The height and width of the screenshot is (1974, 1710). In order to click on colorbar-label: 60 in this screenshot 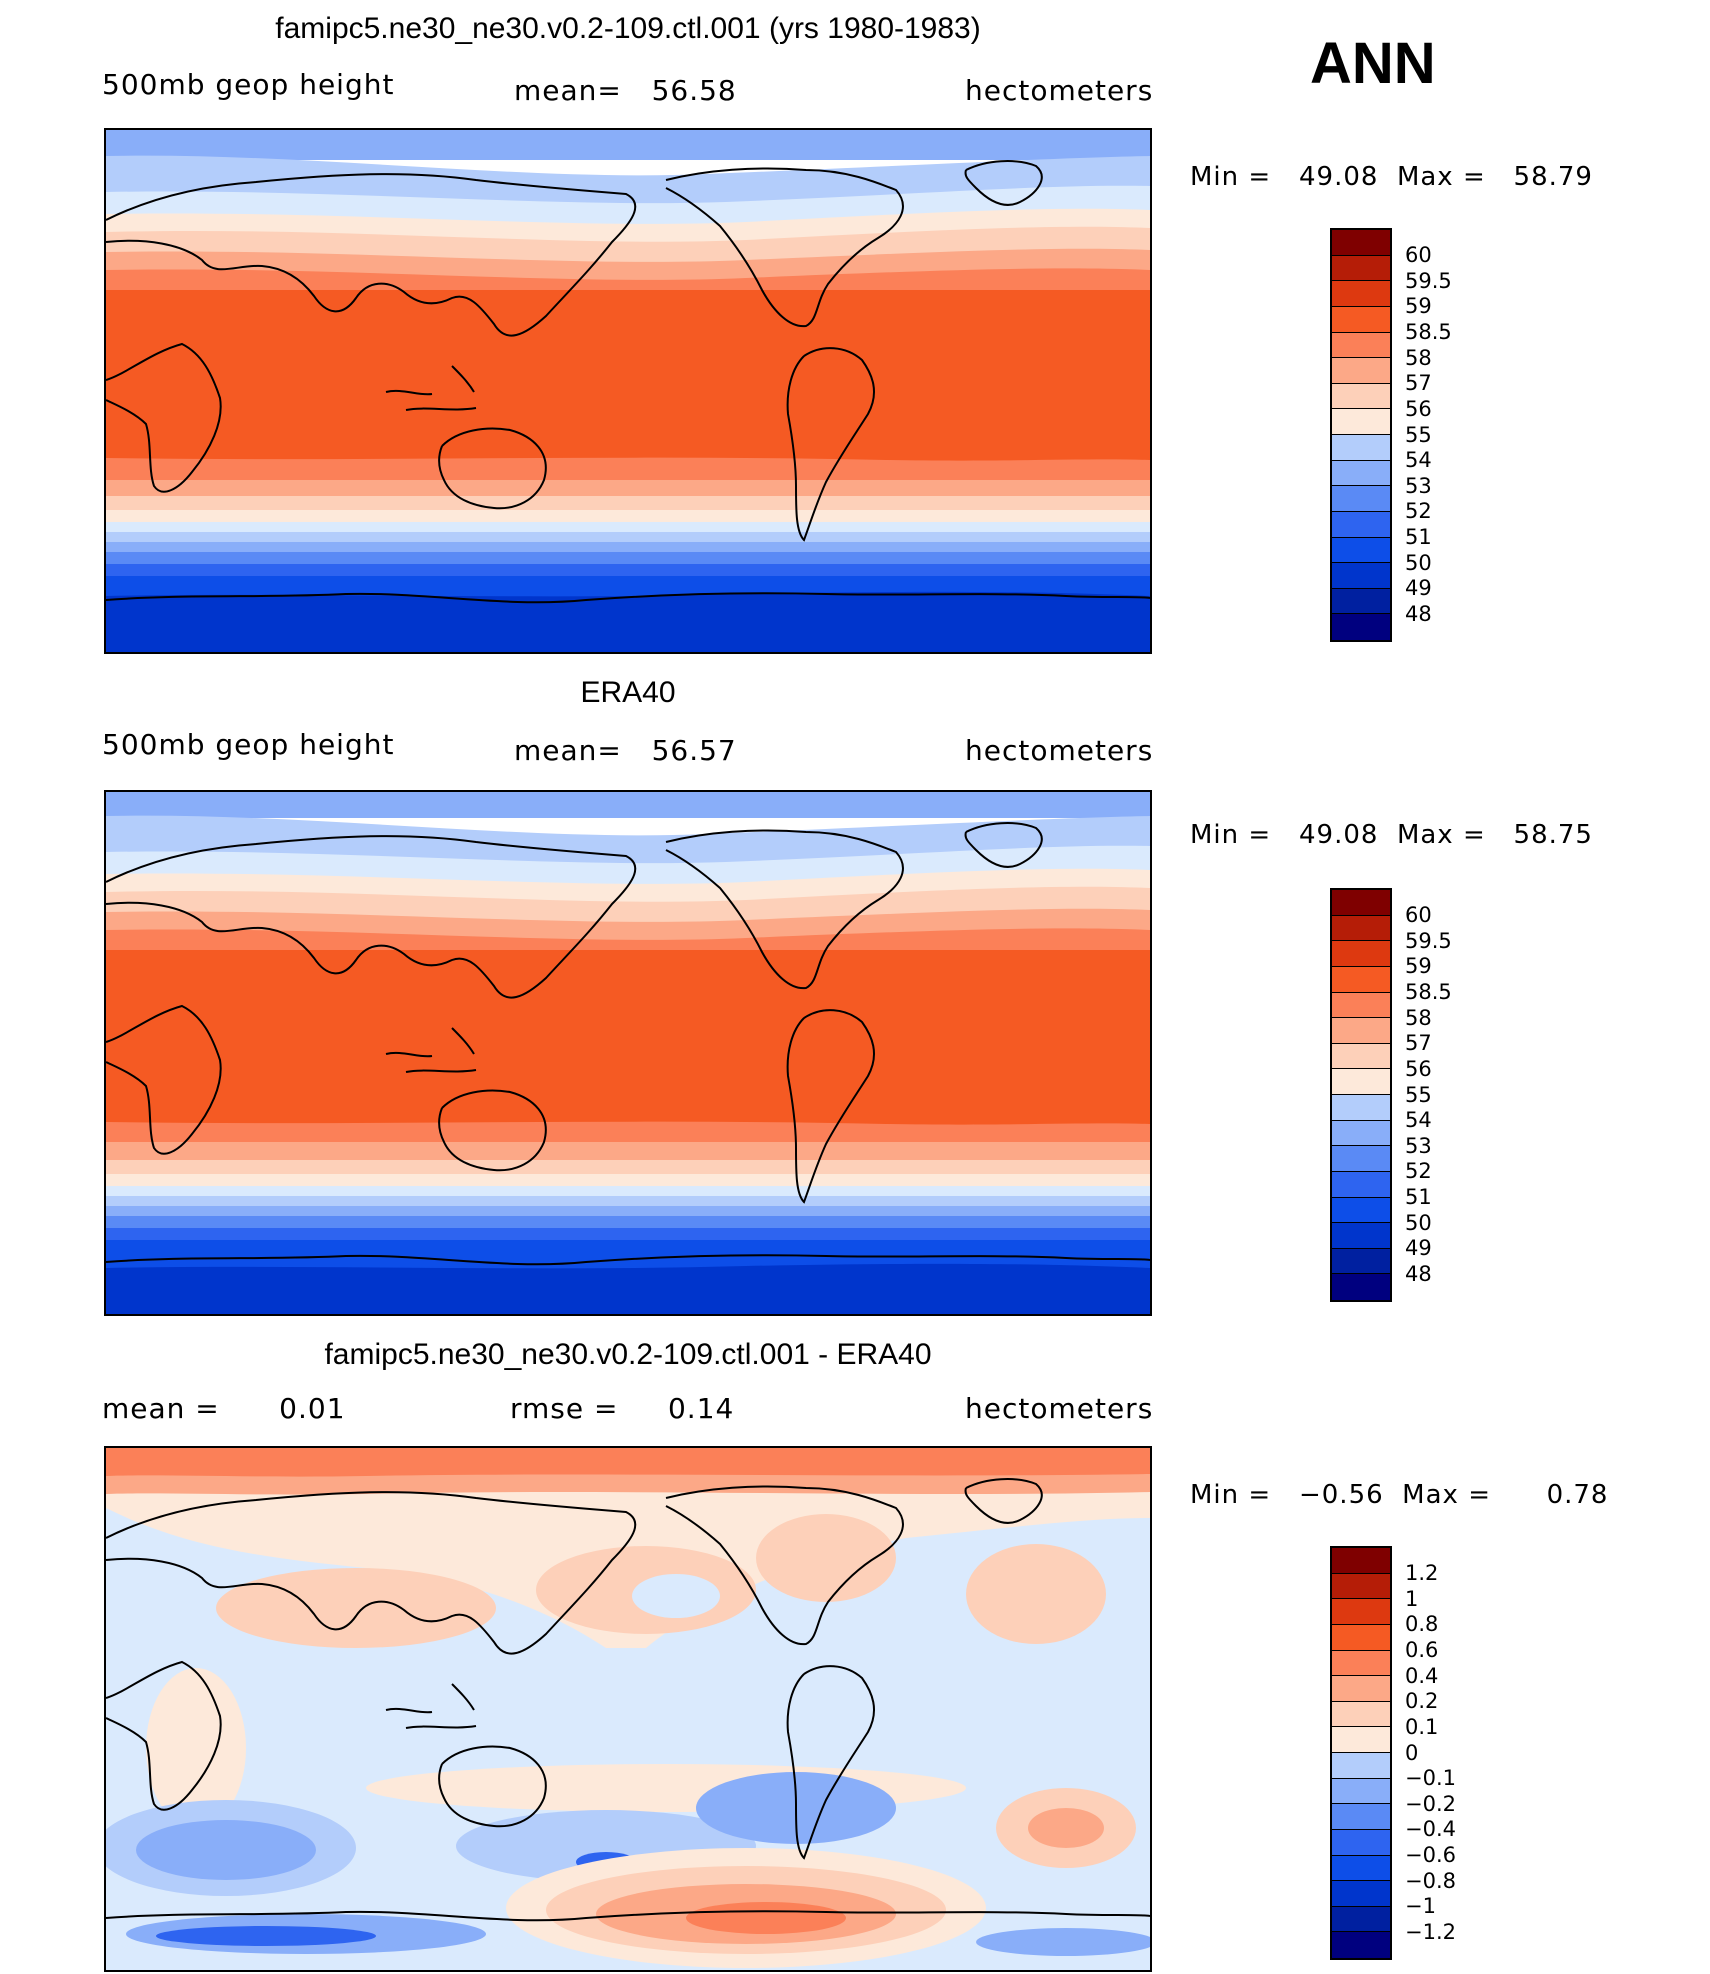, I will do `click(1418, 255)`.